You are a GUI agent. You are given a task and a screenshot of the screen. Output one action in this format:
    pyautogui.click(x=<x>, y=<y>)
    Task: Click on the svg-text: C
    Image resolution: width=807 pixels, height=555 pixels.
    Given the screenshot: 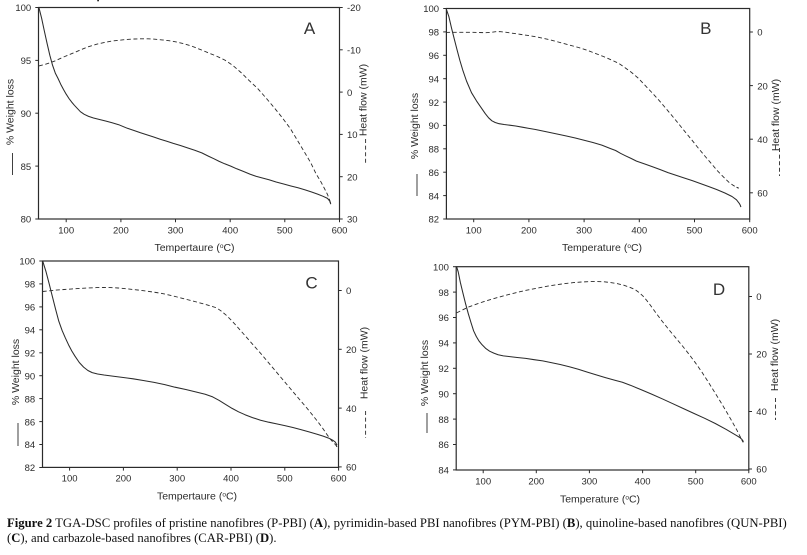 What is the action you would take?
    pyautogui.click(x=311, y=283)
    